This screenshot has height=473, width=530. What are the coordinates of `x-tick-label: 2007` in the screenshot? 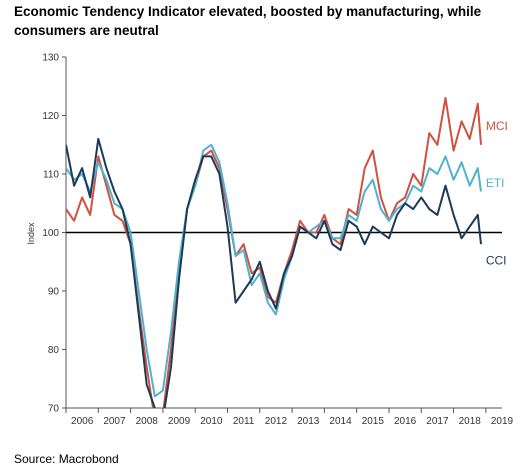 It's located at (114, 421).